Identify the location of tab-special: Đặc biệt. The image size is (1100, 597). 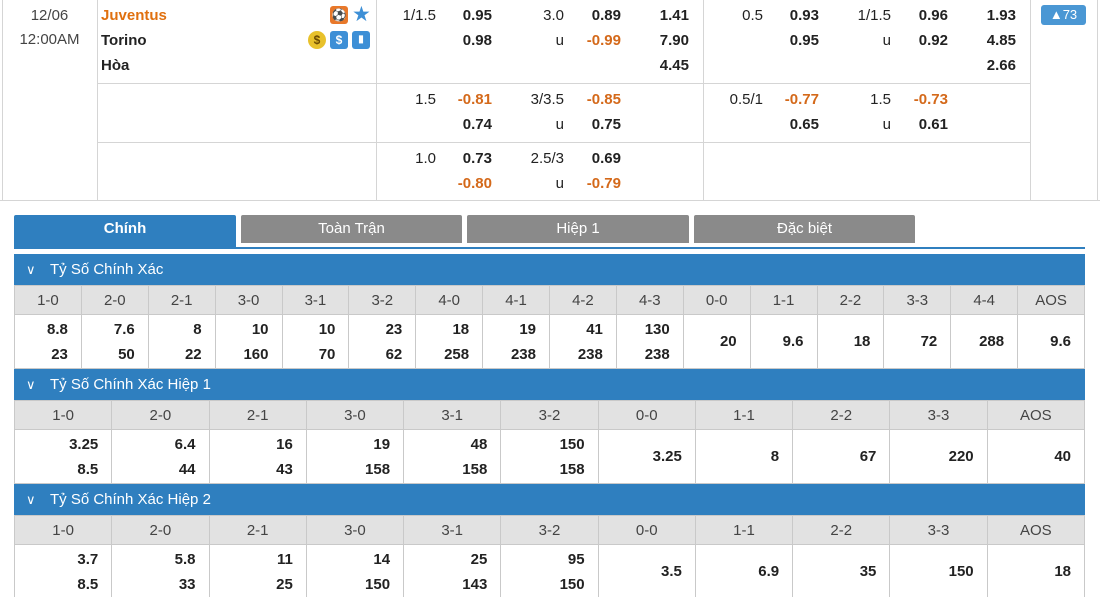
(804, 229).